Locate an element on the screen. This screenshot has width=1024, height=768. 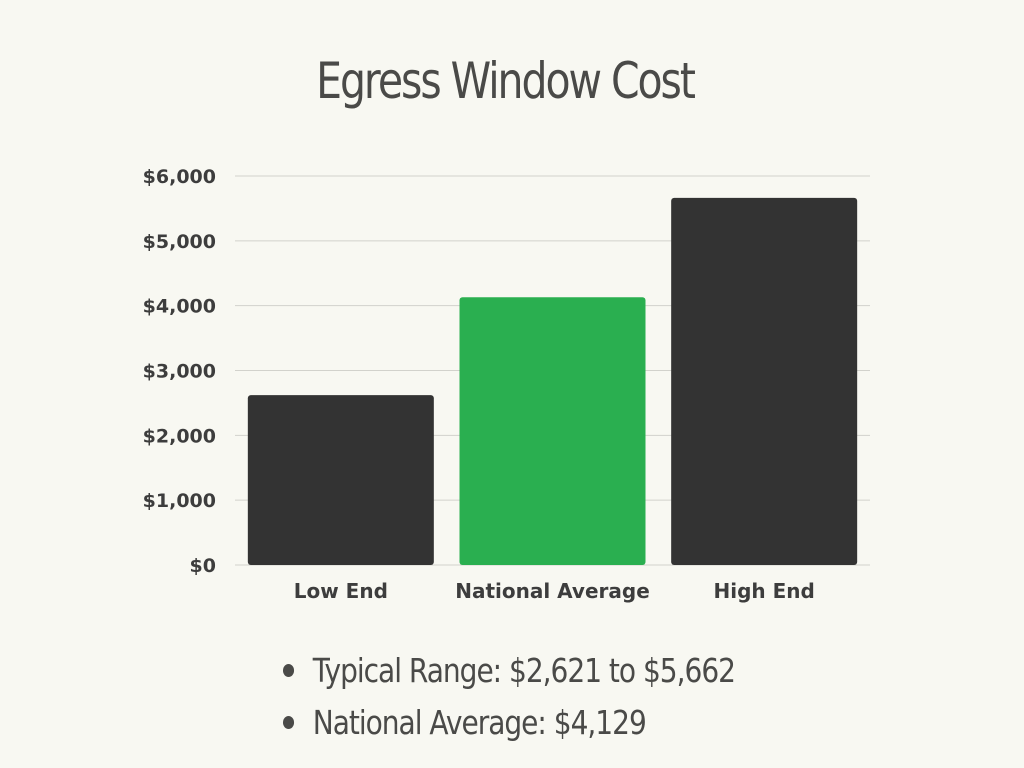
y-axis-ticks: $0 $1,000 $2,000 $3,000 $4,000 $5,000 $6,000 is located at coordinates (179, 371).